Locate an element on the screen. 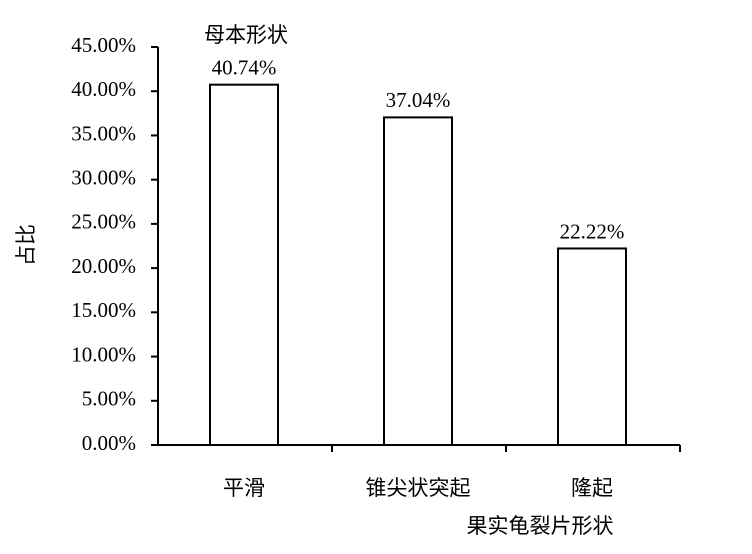 The height and width of the screenshot is (554, 752). y-tick-label: 20.00% is located at coordinates (103, 266).